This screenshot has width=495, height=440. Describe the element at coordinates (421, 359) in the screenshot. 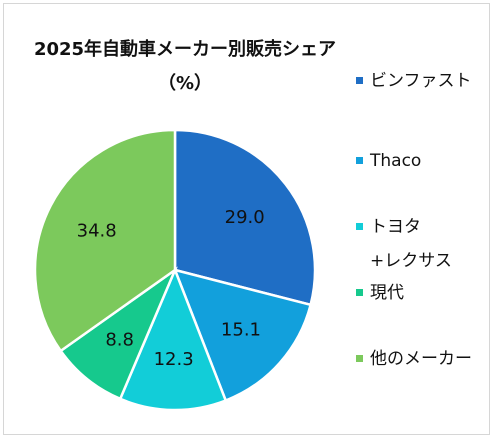

I see `legend-label-4: 他のメーカー` at that location.